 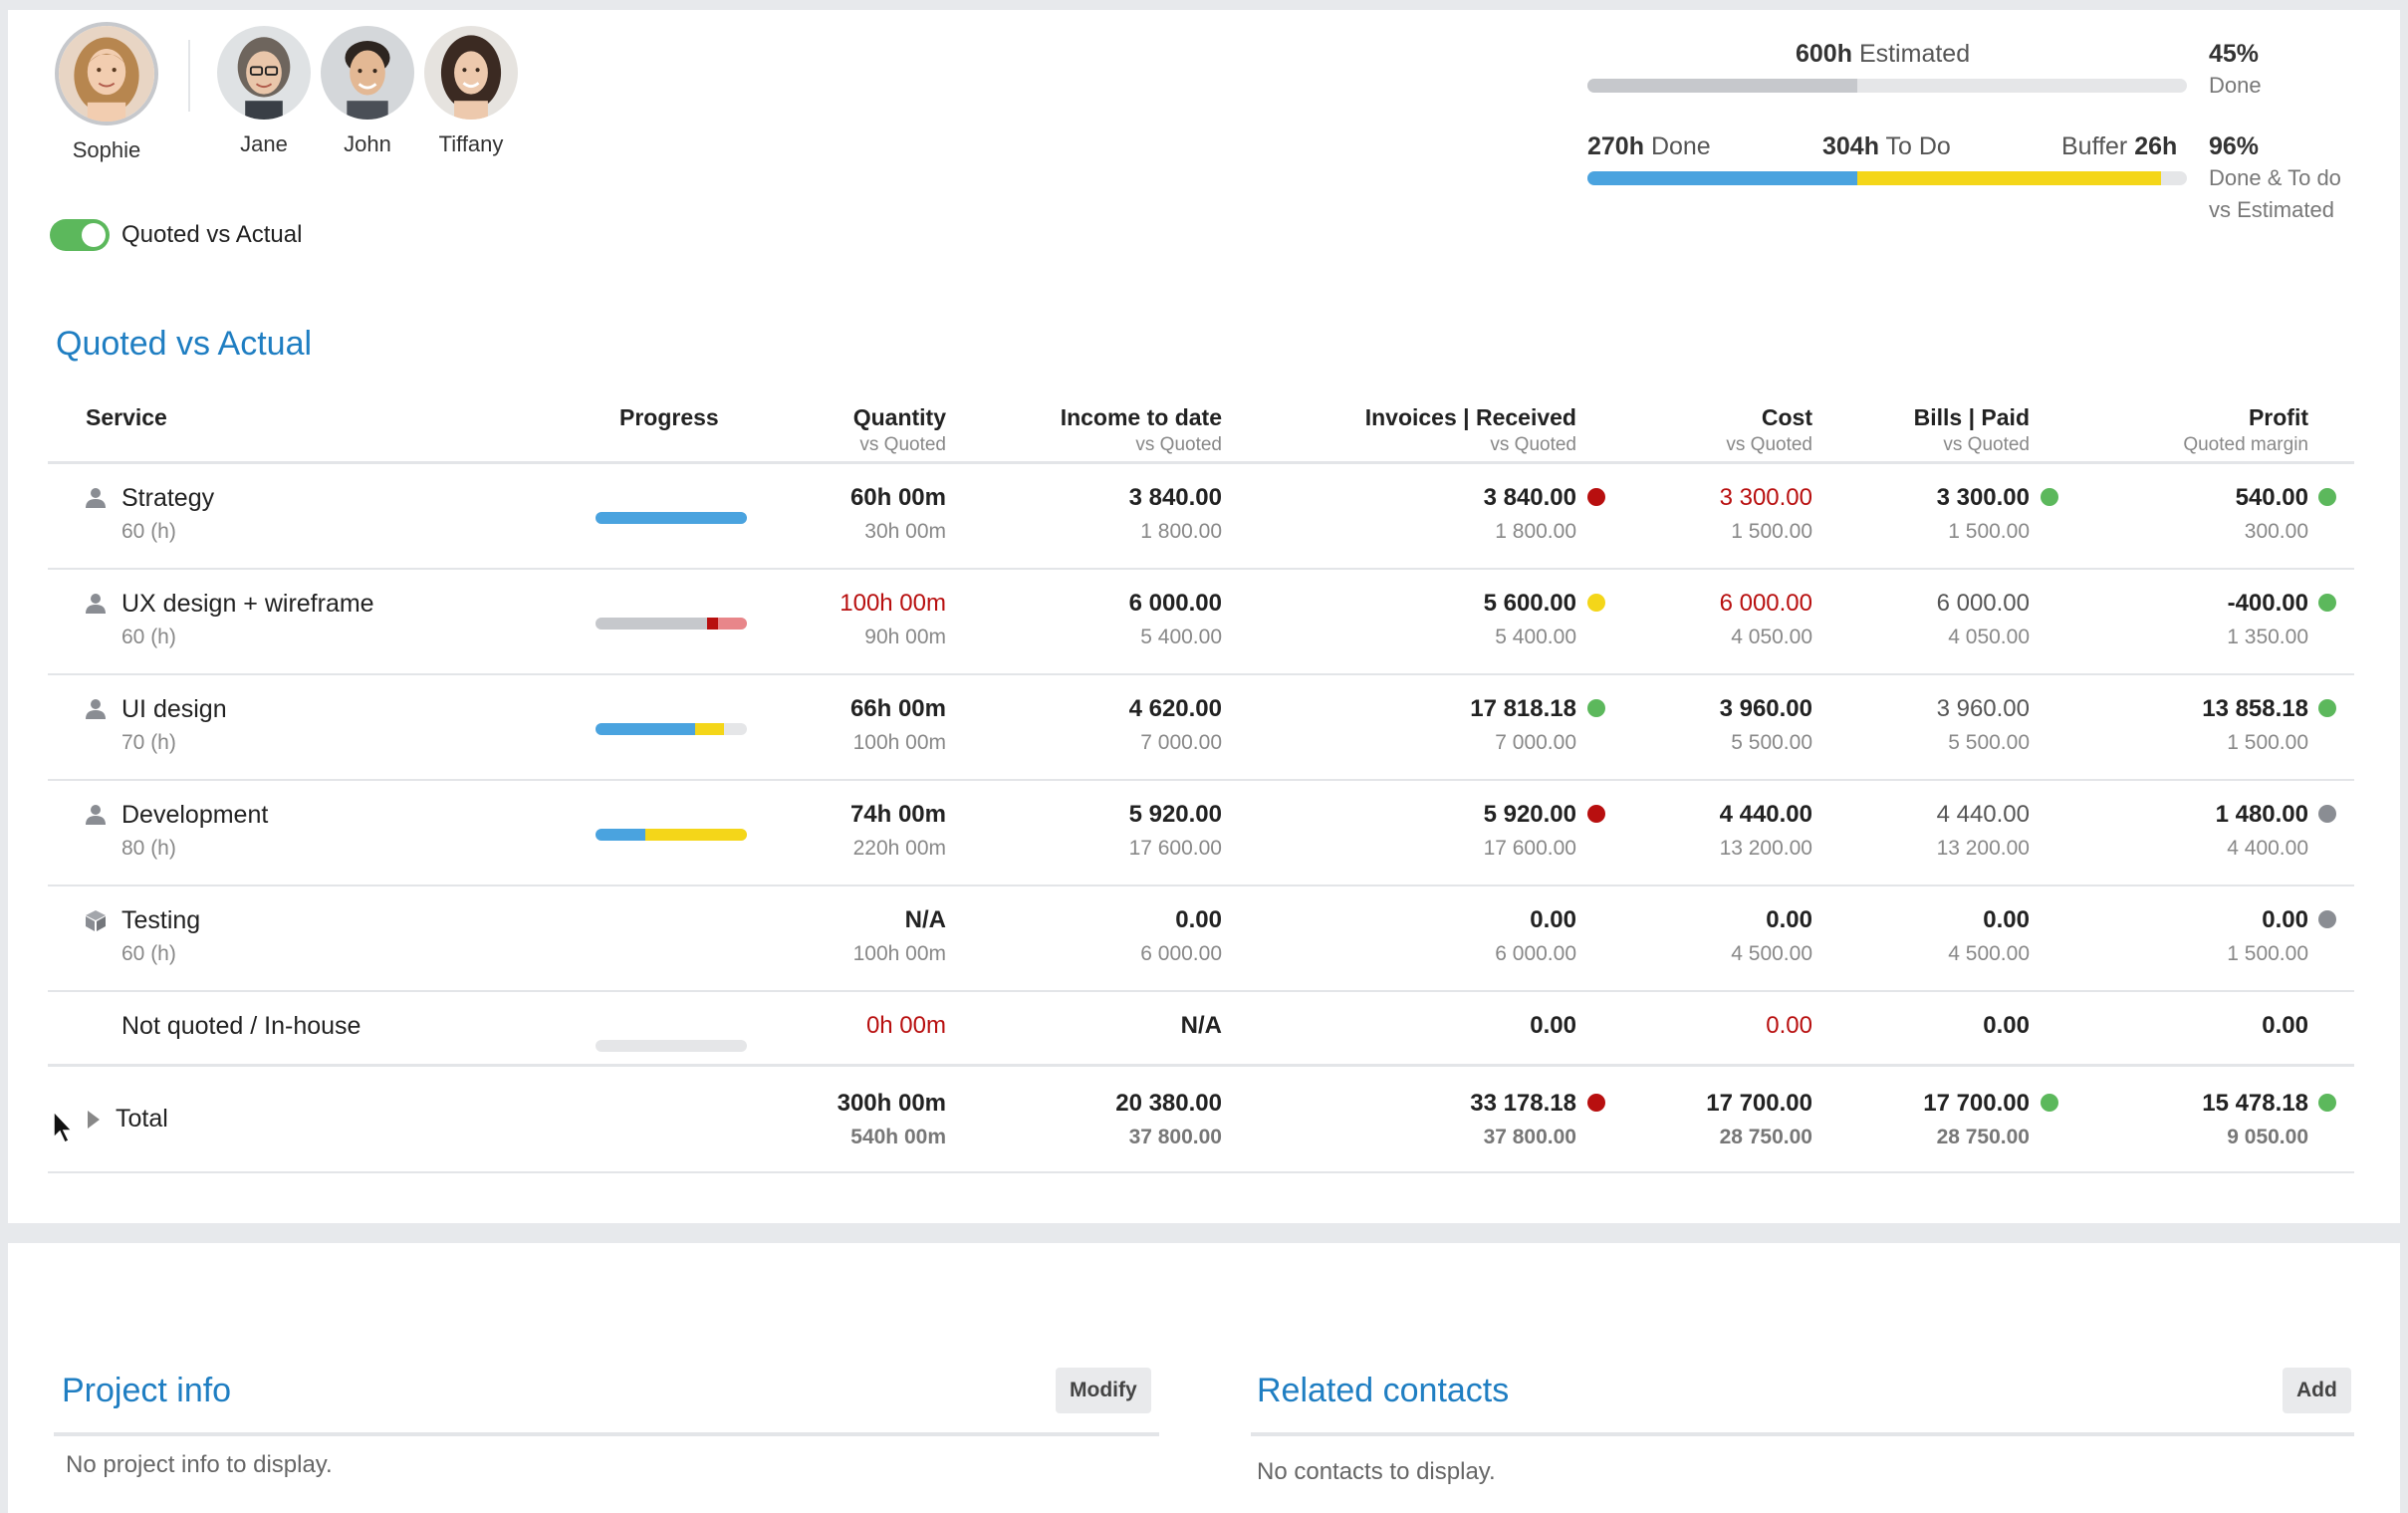 What do you see at coordinates (2245, 444) in the screenshot?
I see `header-profit-sub: Quoted margin` at bounding box center [2245, 444].